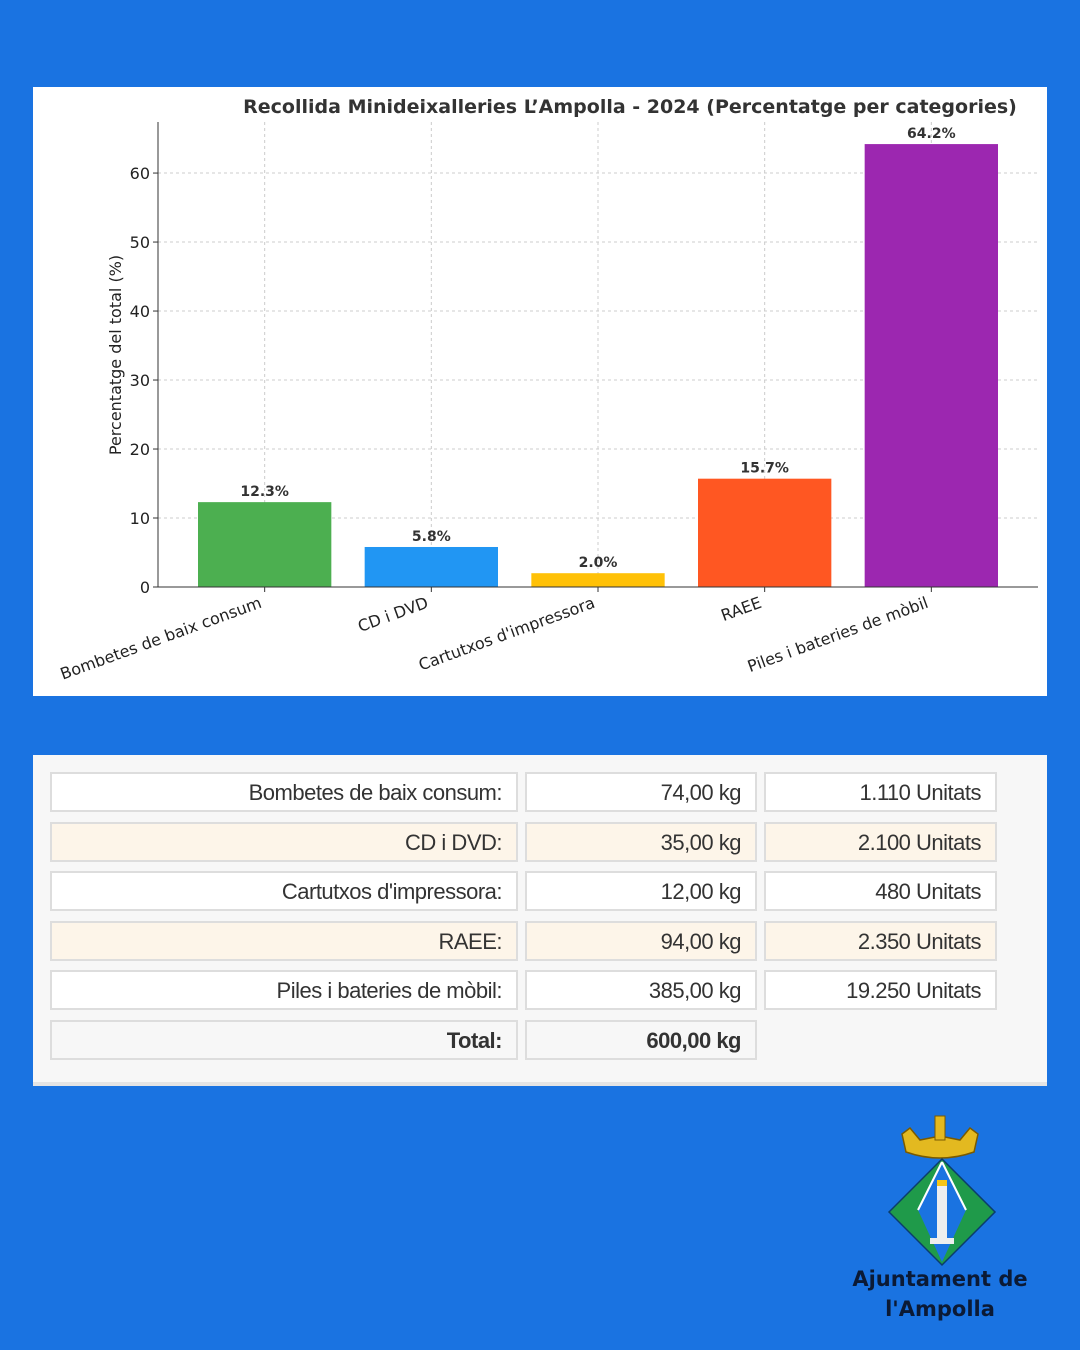  Describe the element at coordinates (140, 518) in the screenshot. I see `y-tick-label: 10` at that location.